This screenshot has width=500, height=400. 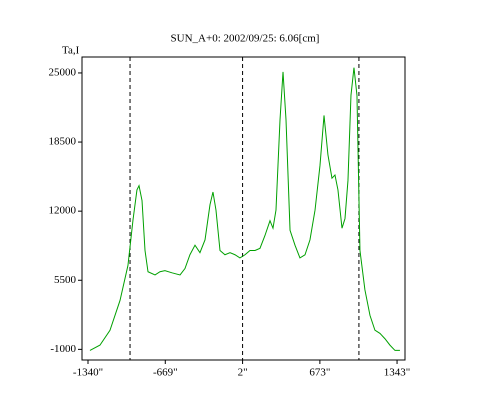 What do you see at coordinates (397, 373) in the screenshot?
I see `x-tick-label: 1343"` at bounding box center [397, 373].